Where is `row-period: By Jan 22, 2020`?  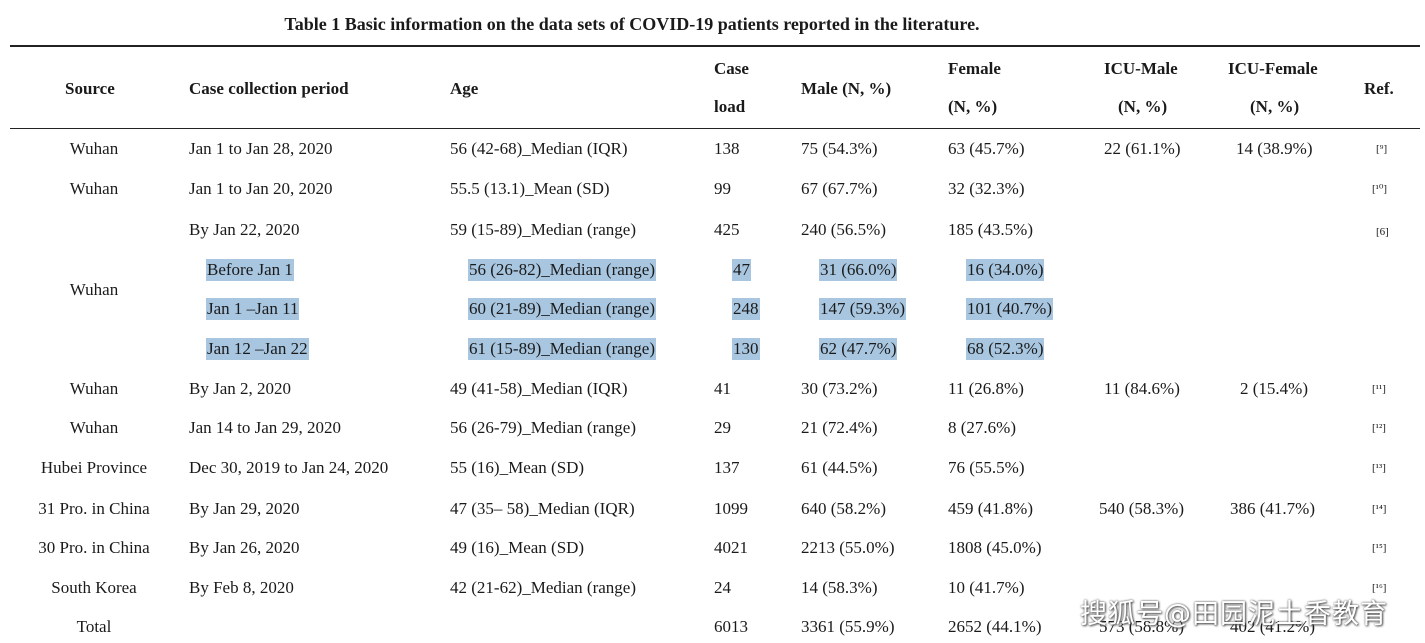
row-period: By Jan 22, 2020 is located at coordinates (244, 229).